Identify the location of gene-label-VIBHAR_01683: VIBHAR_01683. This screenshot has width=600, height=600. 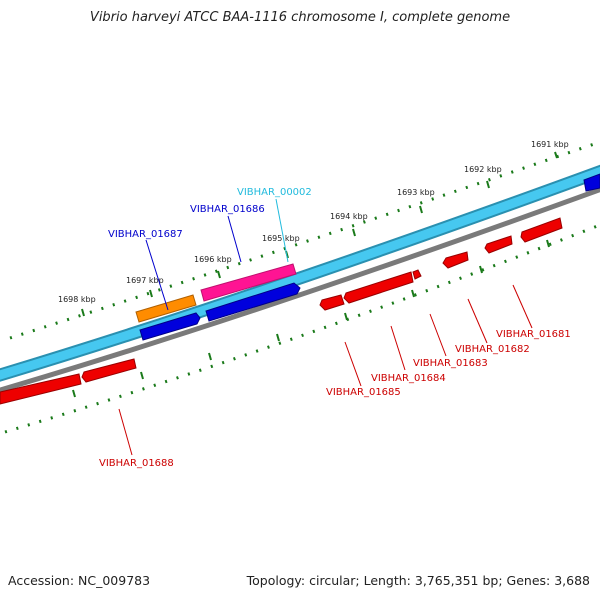
(450, 363).